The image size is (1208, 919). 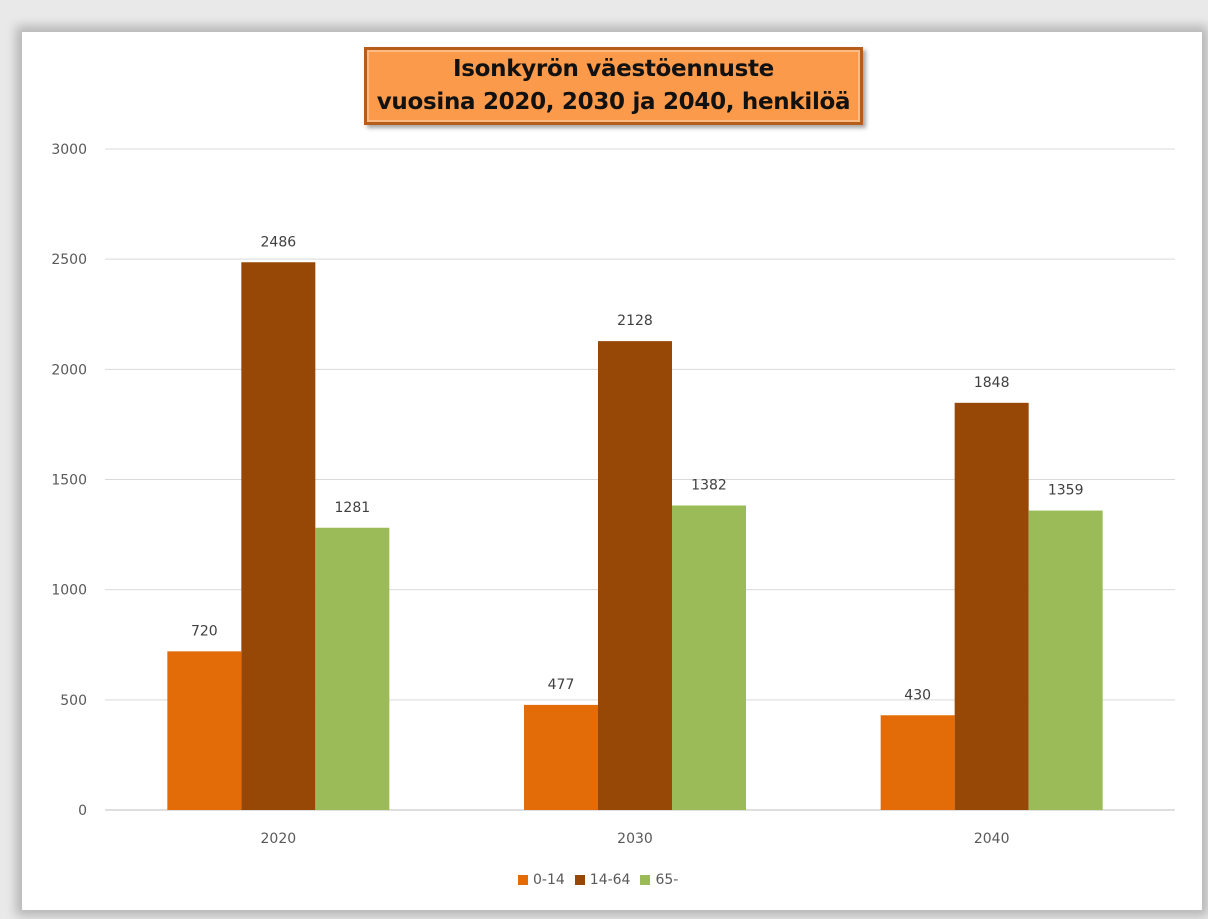 What do you see at coordinates (991, 606) in the screenshot?
I see `bar-14-64-2040` at bounding box center [991, 606].